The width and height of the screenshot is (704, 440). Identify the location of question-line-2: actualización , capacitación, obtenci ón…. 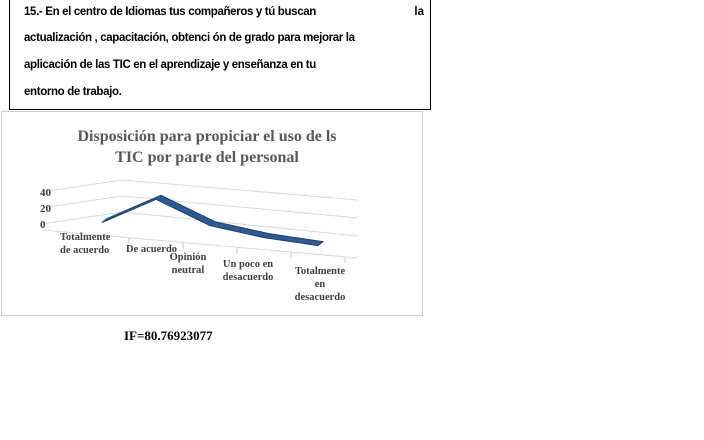
(189, 38).